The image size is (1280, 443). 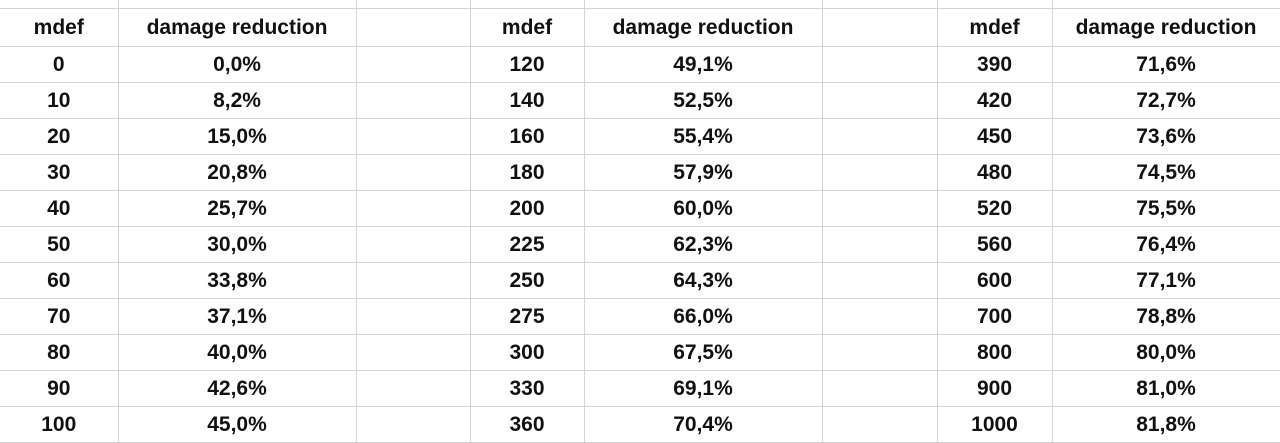 I want to click on mdef-cell: 275, so click(x=527, y=316).